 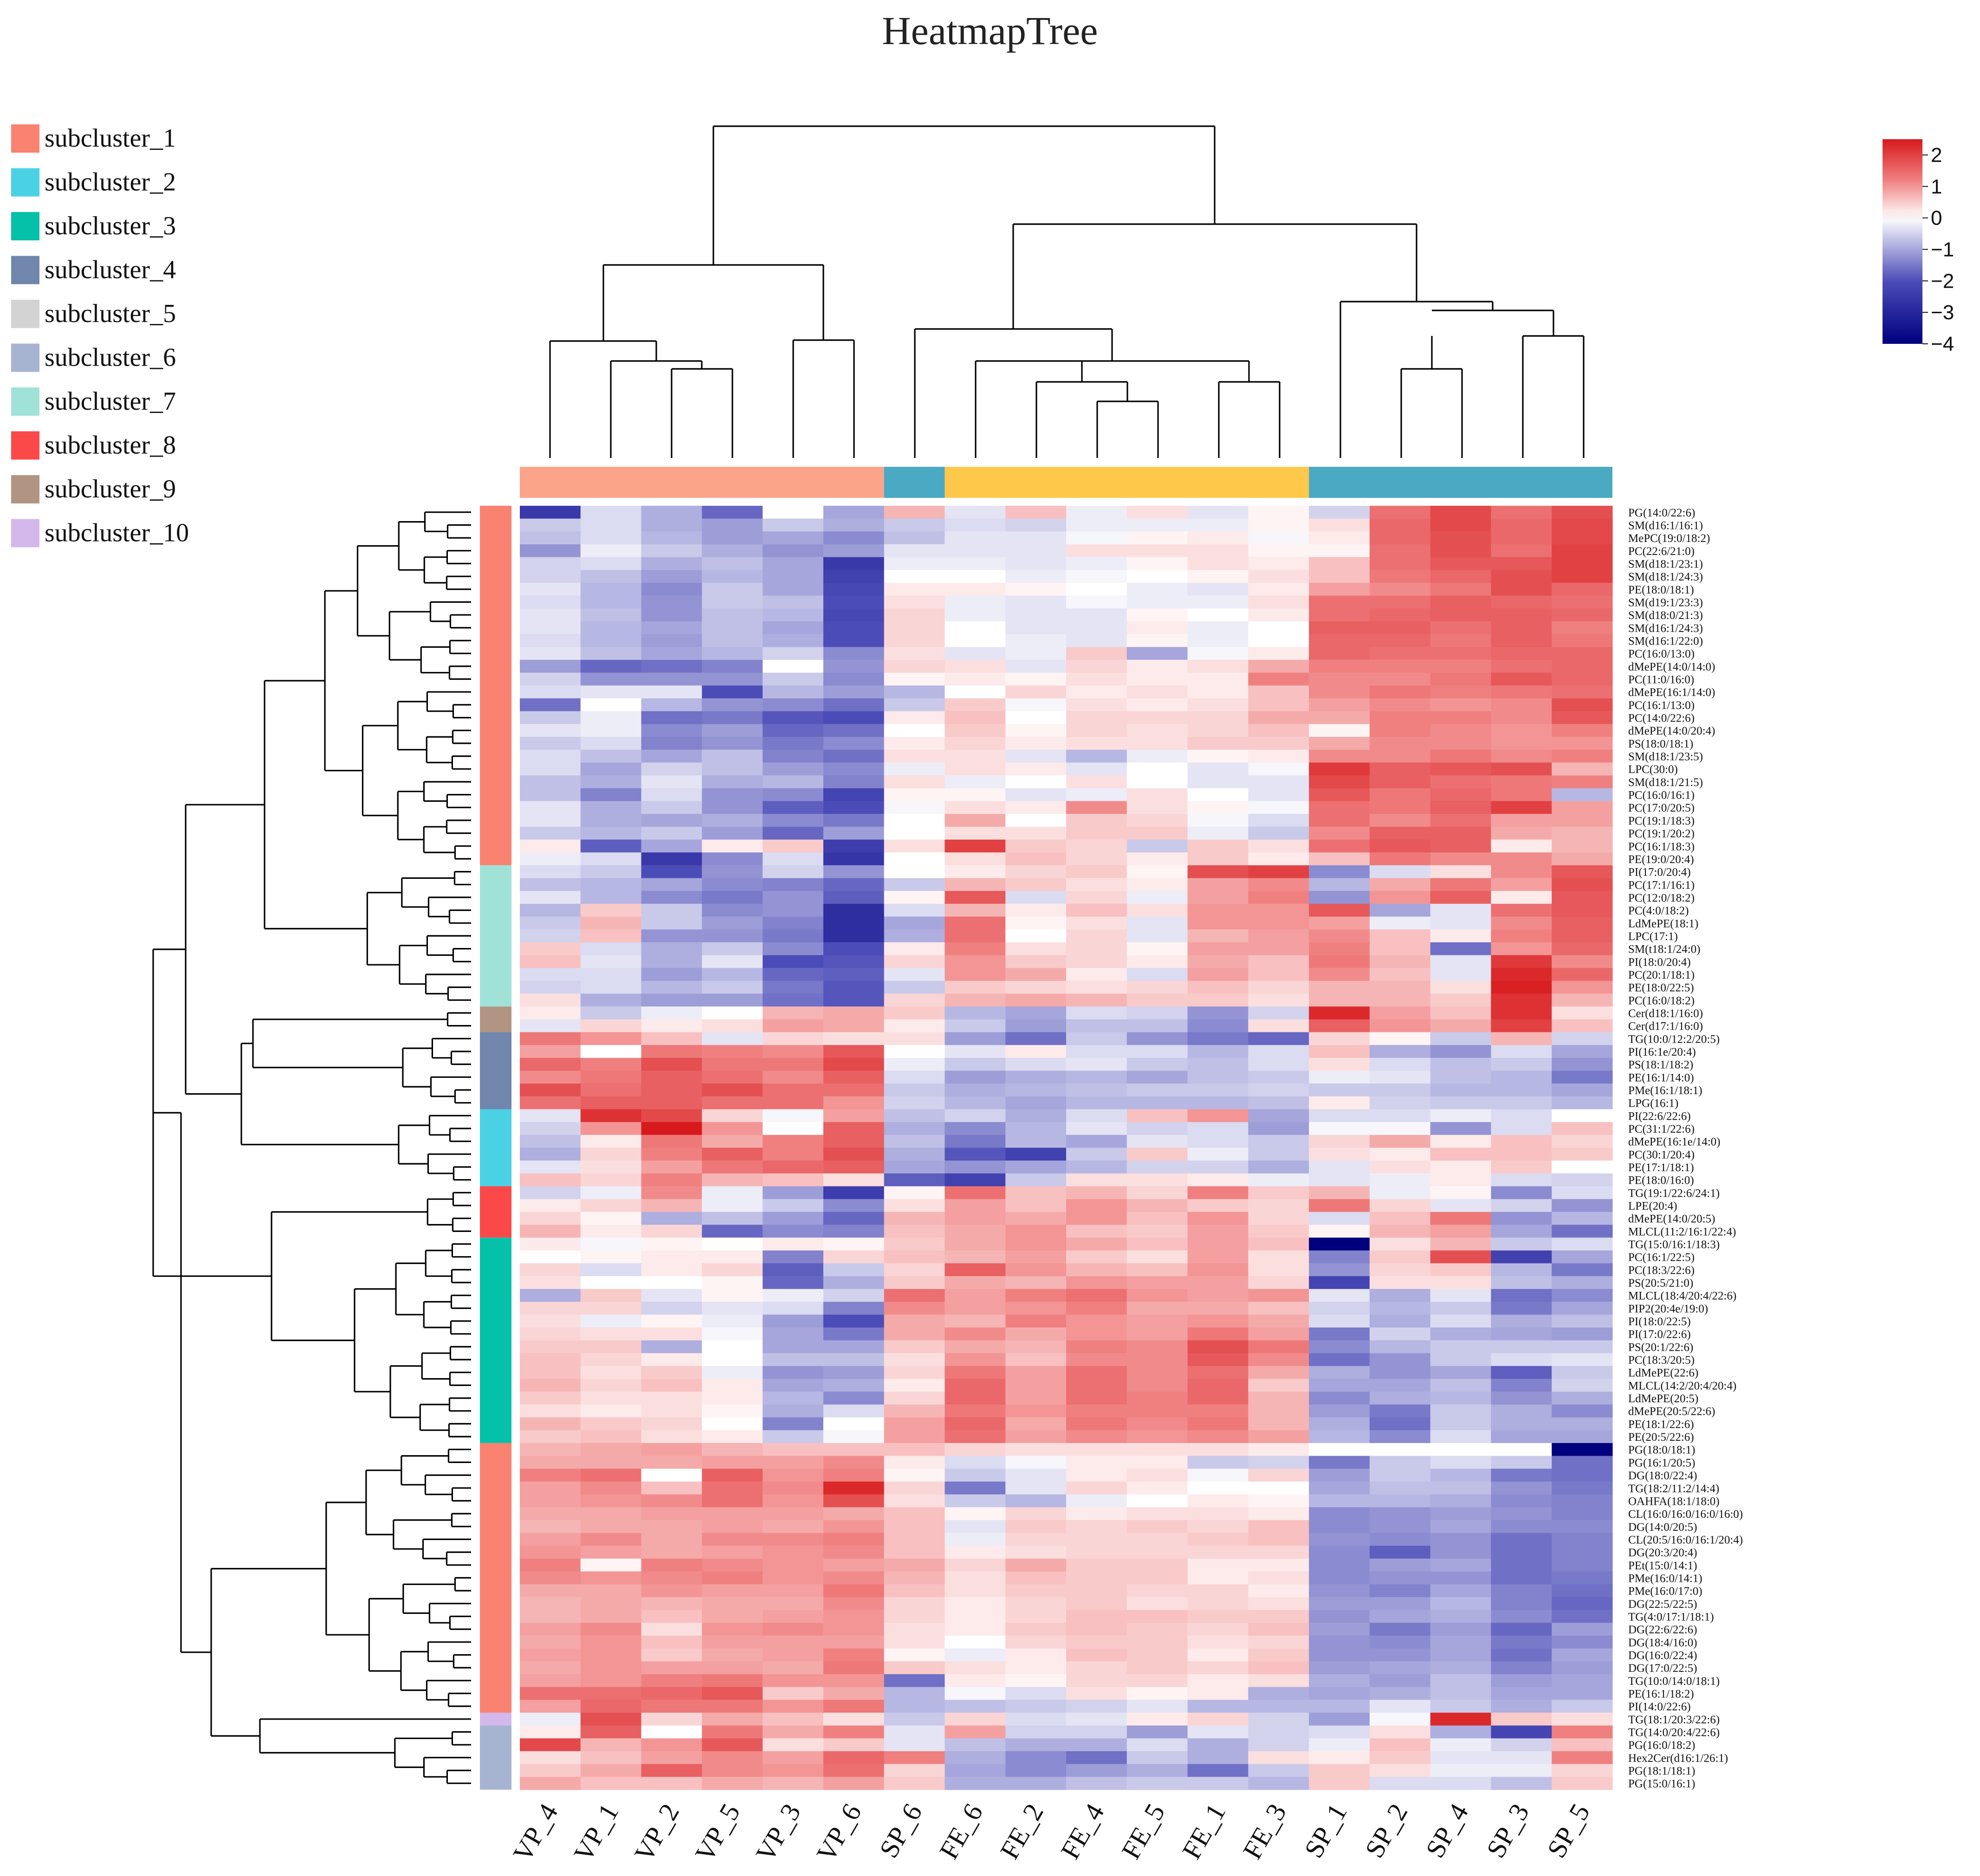 What do you see at coordinates (1662, 513) in the screenshot?
I see `row-label: PG(14:0/22:6)` at bounding box center [1662, 513].